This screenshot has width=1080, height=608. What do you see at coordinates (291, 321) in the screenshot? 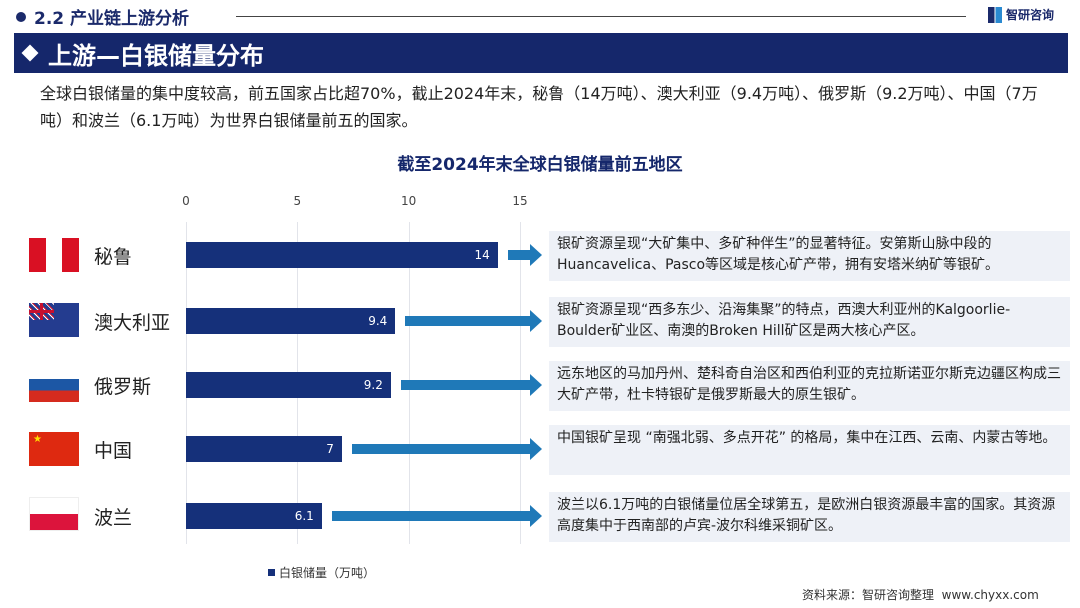
I see `bar: 9.4` at bounding box center [291, 321].